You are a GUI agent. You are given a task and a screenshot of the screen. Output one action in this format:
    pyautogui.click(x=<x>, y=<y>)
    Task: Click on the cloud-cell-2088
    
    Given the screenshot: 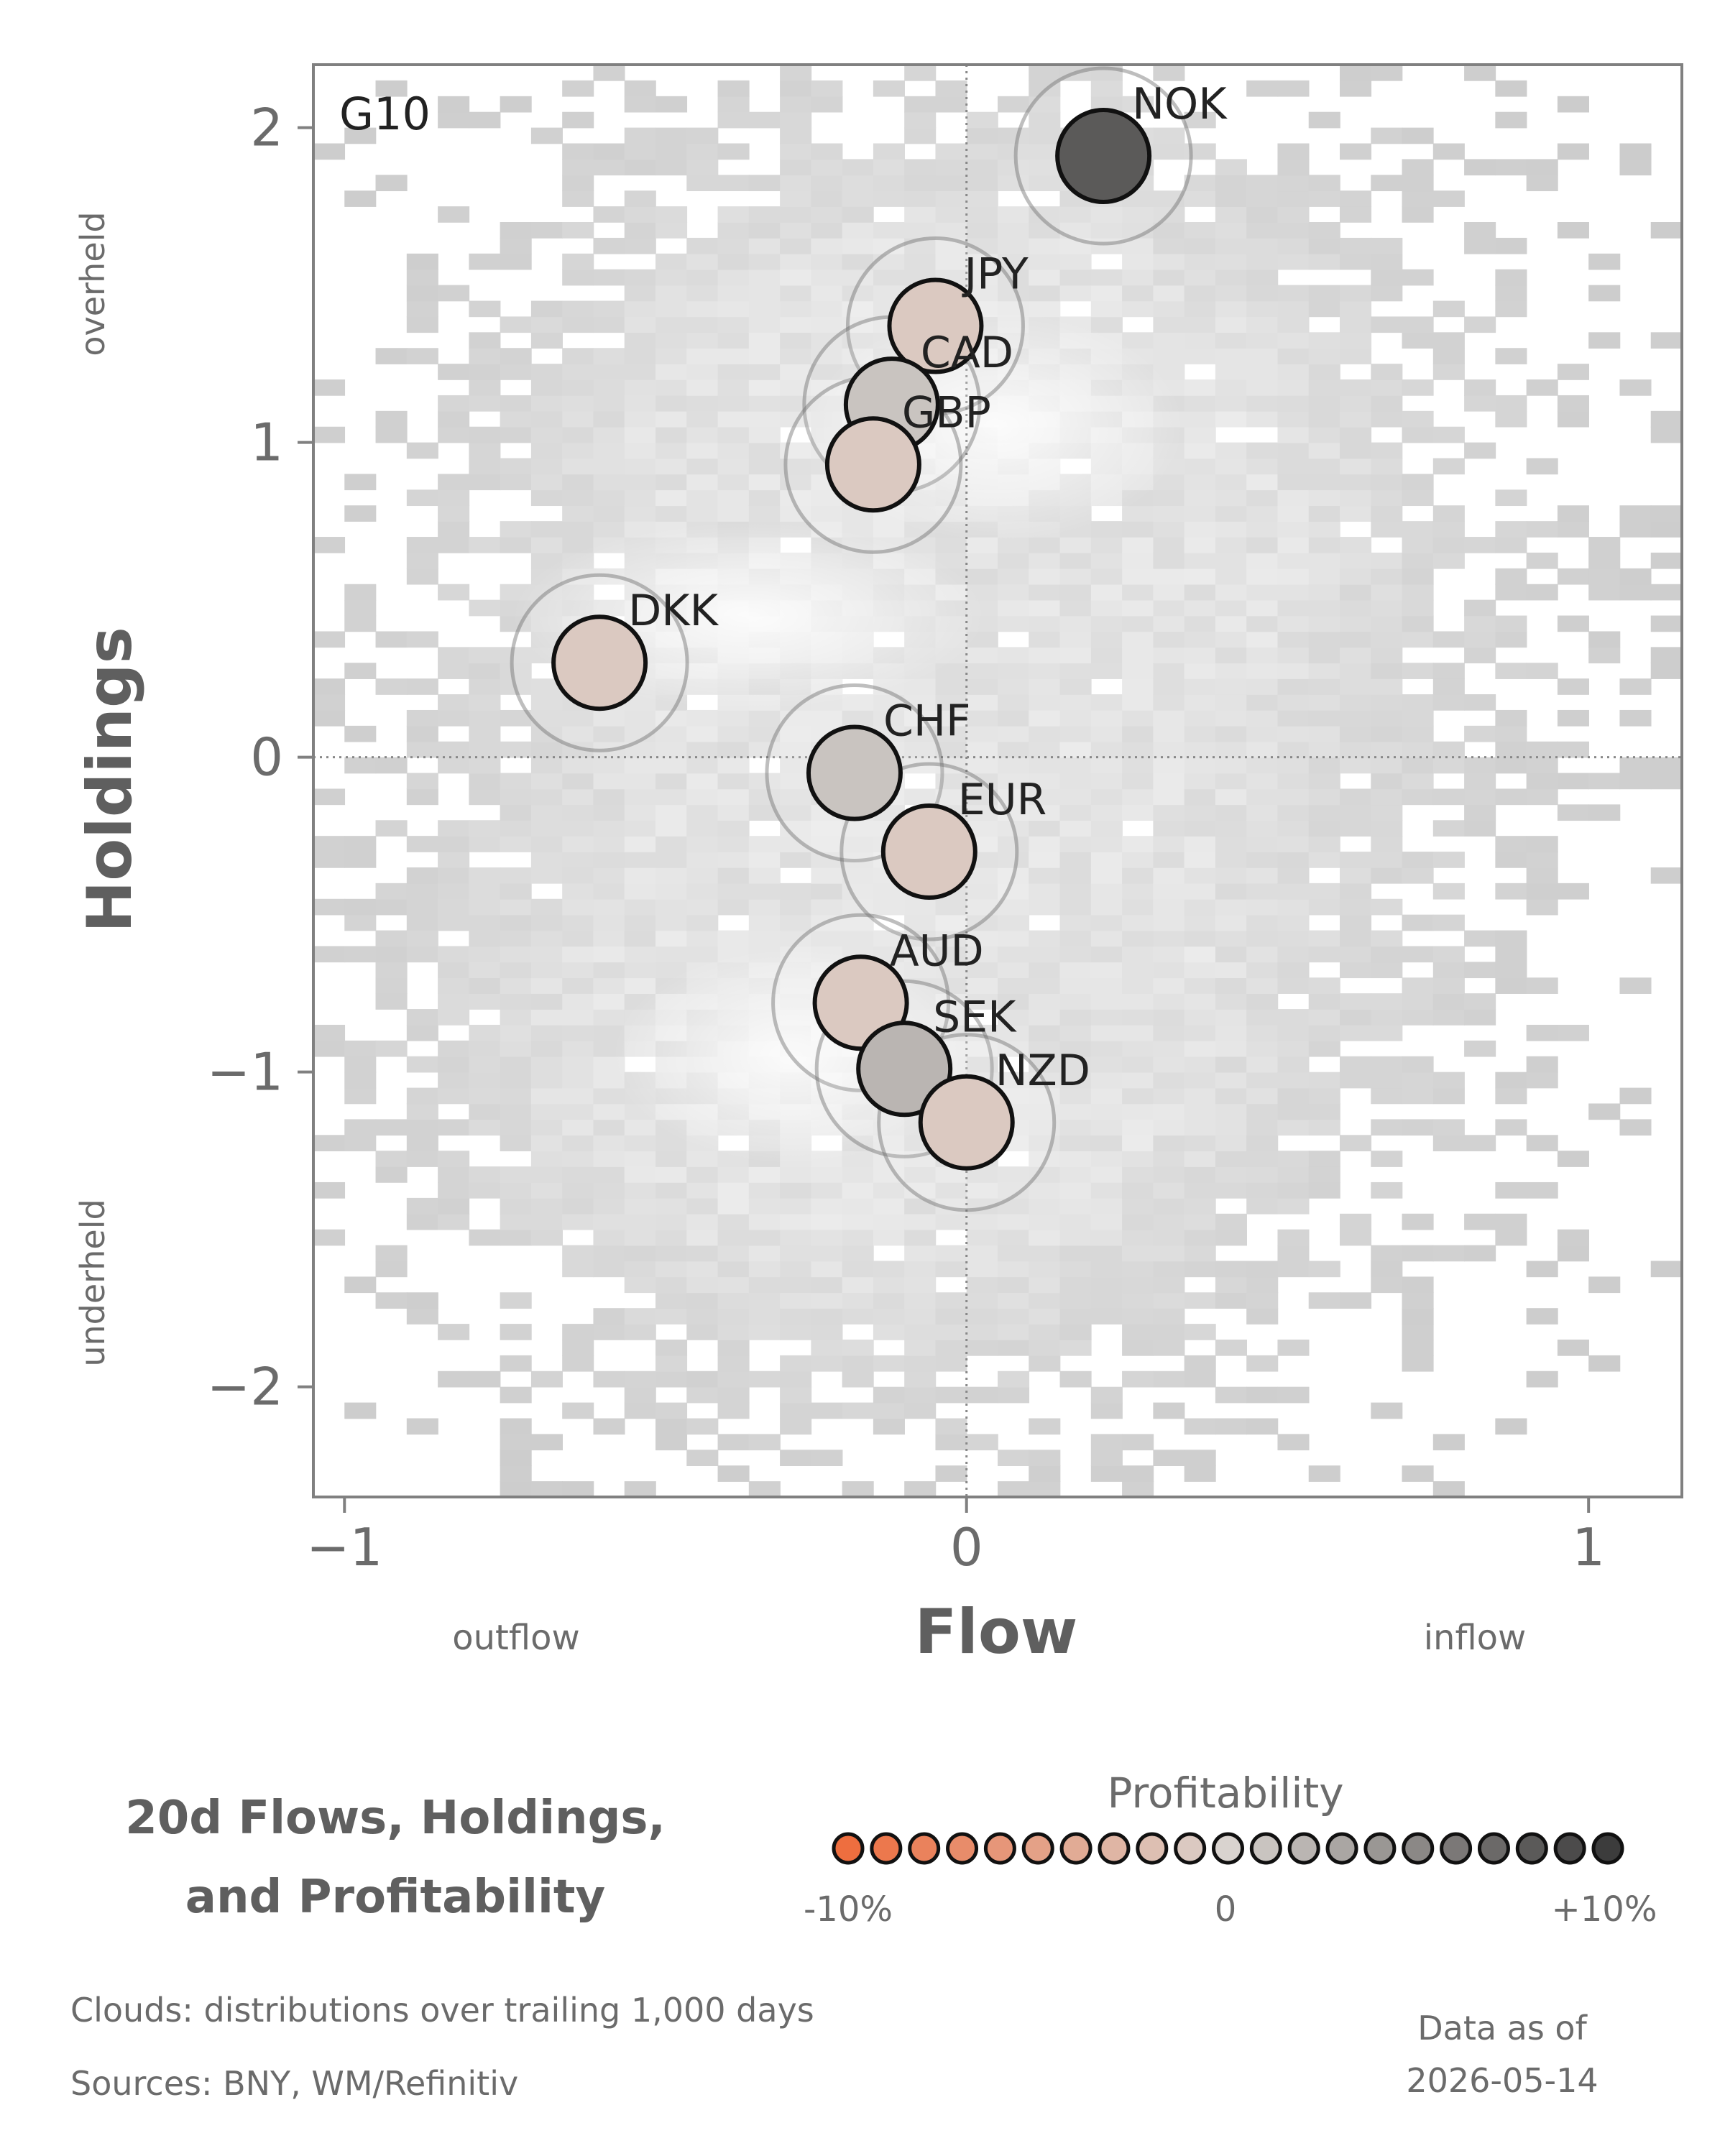 What is the action you would take?
    pyautogui.click(x=1262, y=592)
    